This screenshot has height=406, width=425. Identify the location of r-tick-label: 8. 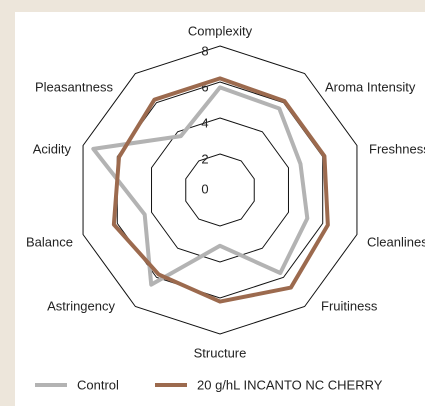
(204, 50).